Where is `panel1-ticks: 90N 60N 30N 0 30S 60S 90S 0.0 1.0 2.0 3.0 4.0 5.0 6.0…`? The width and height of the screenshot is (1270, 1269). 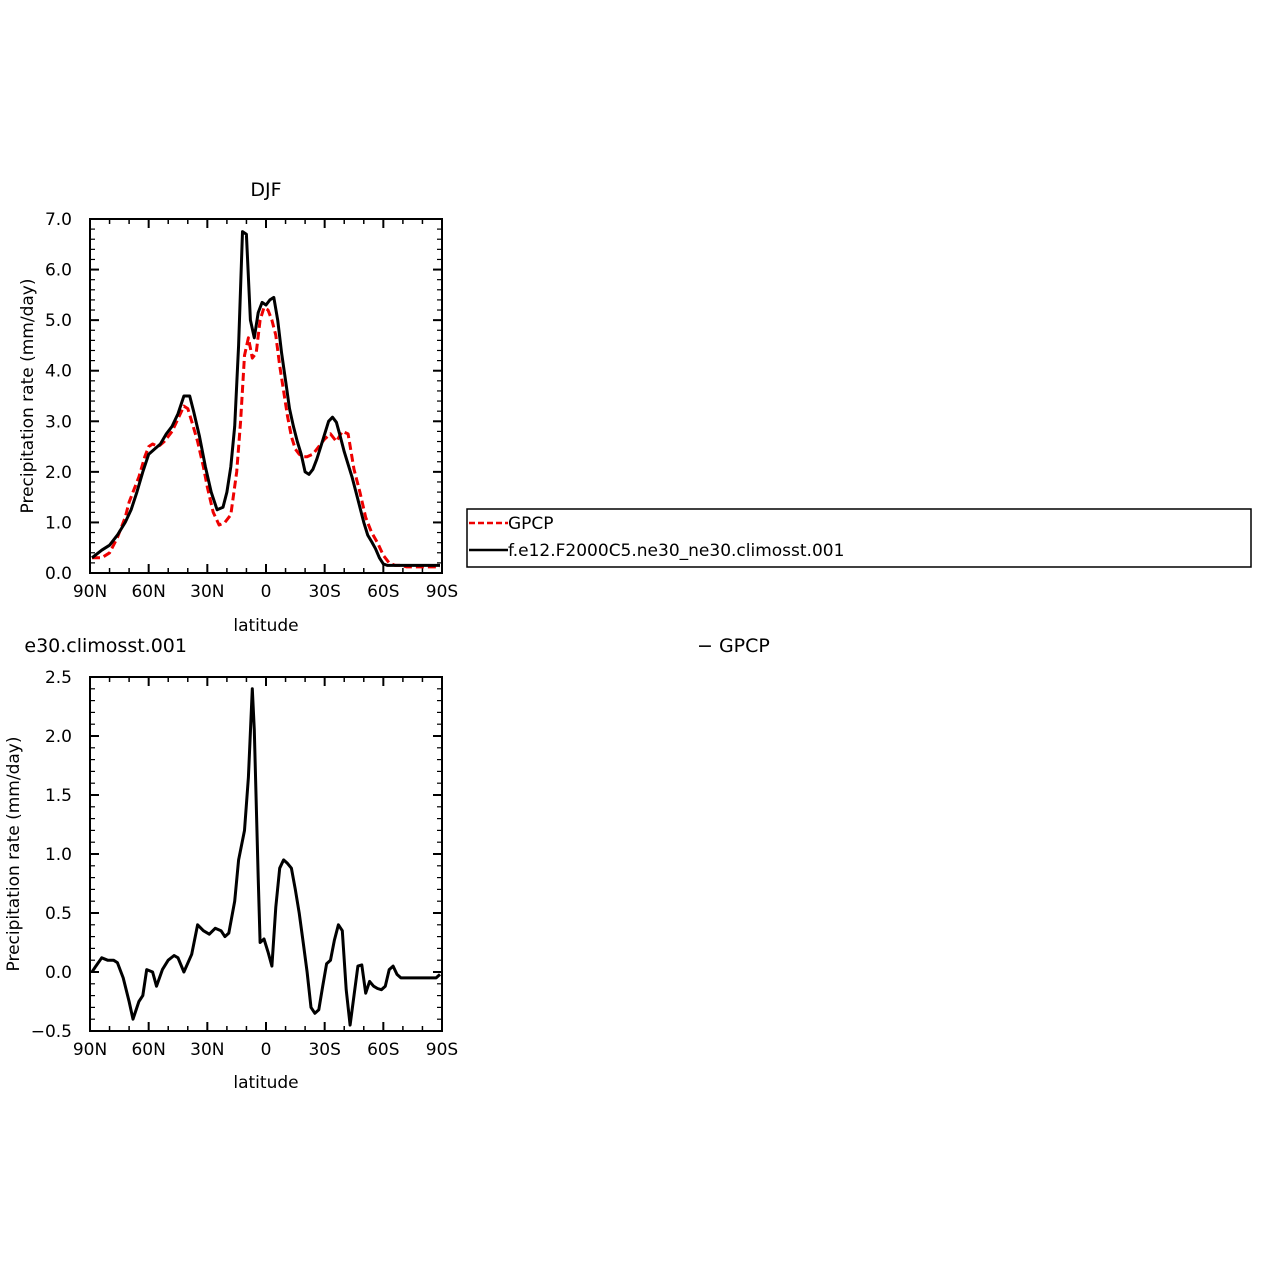 panel1-ticks: 90N 60N 30N 0 30S 60S 90S 0.0 1.0 2.0 3.0 4.0 5.0 6.0… is located at coordinates (251, 406).